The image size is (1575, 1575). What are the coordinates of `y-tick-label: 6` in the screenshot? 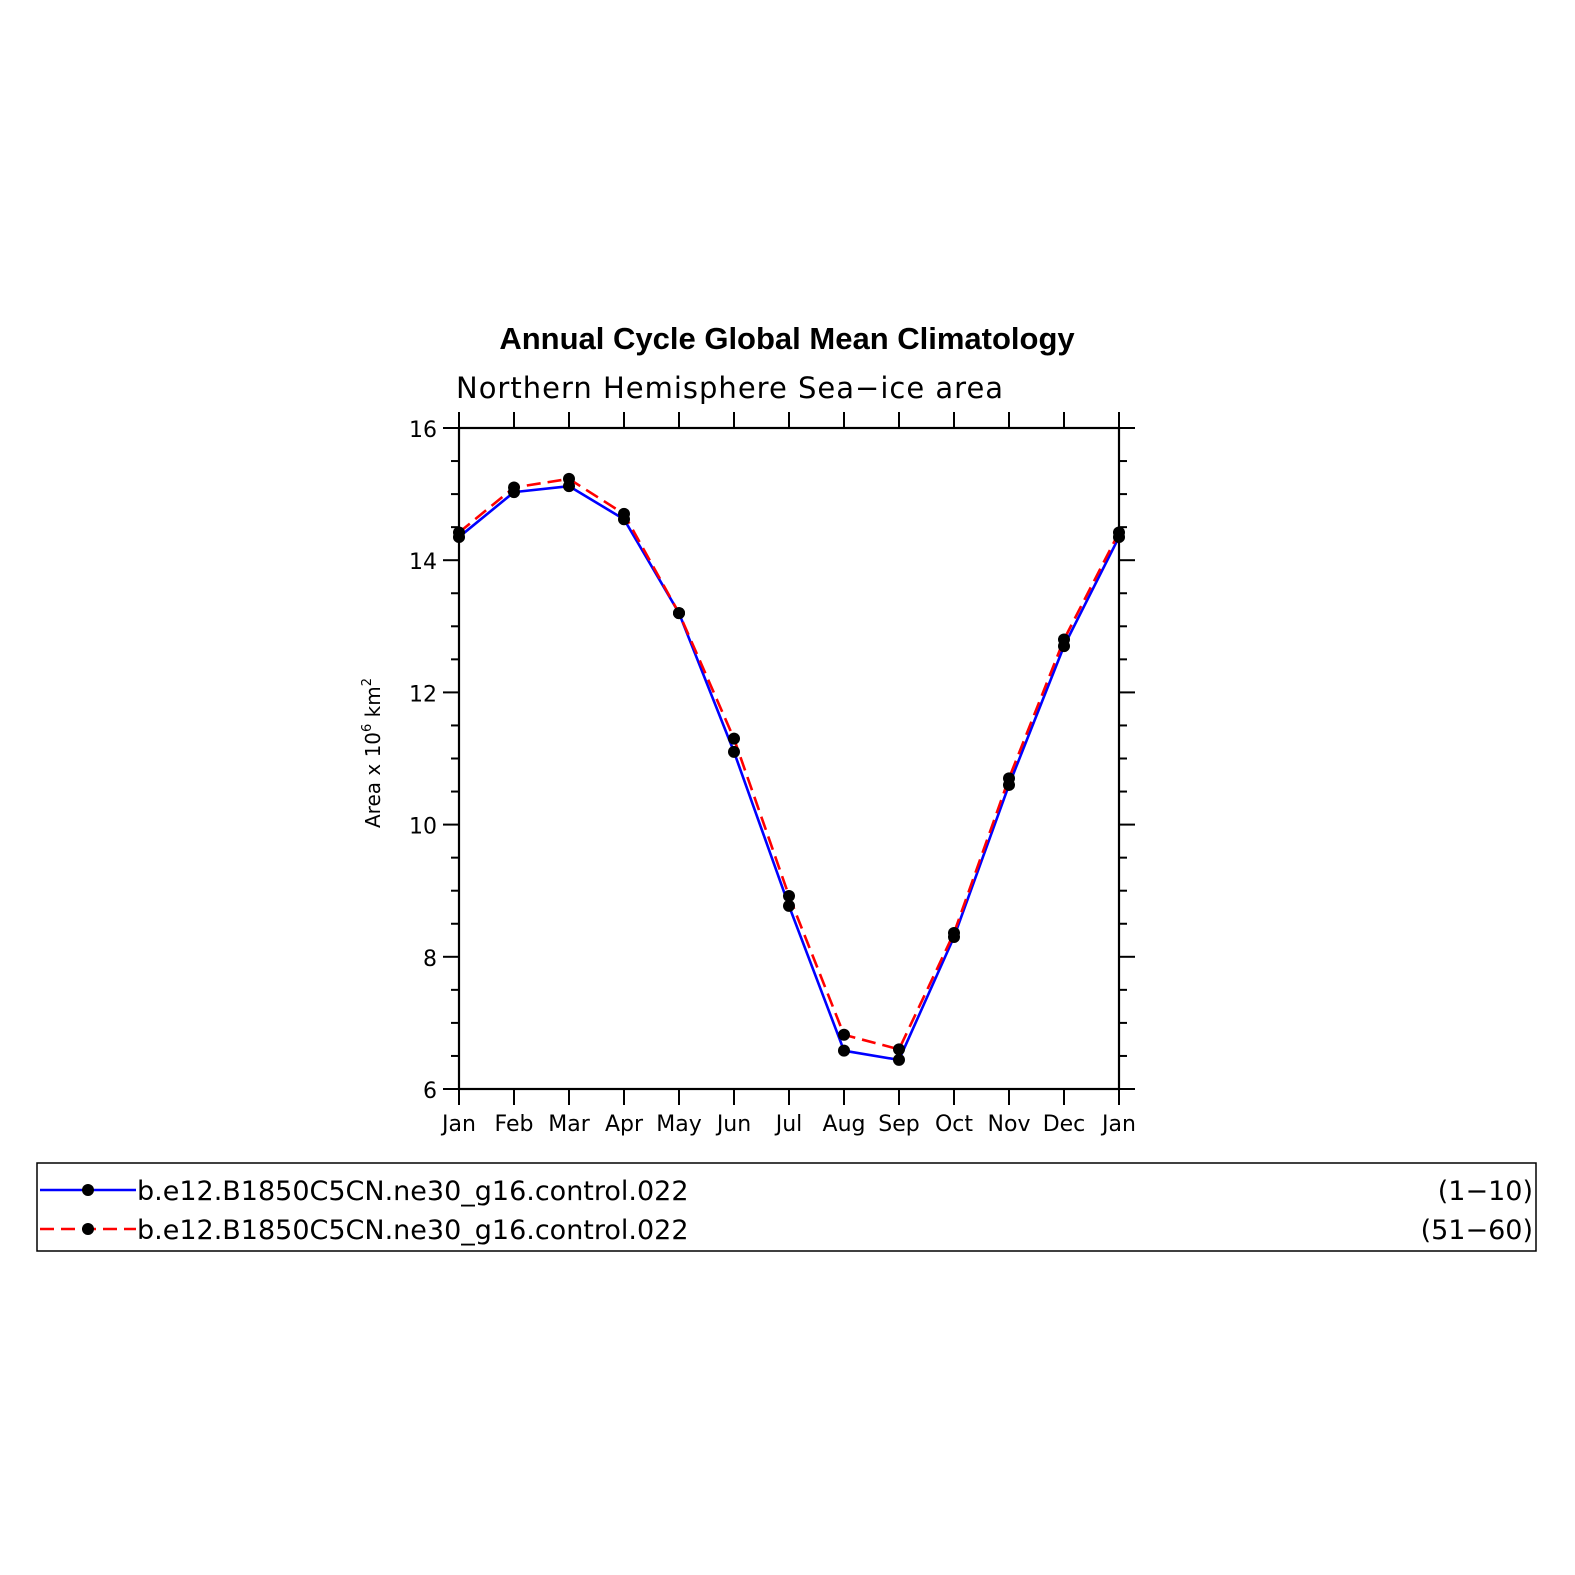 It's located at (430, 1091).